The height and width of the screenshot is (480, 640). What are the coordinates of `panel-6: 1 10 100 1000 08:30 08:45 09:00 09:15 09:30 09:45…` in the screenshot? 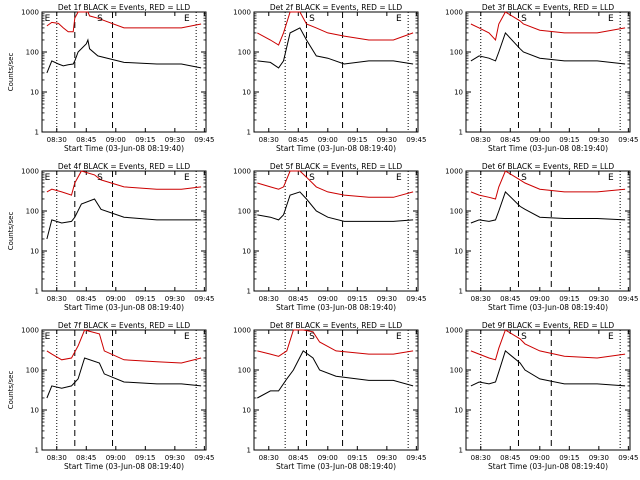 It's located at (541, 237).